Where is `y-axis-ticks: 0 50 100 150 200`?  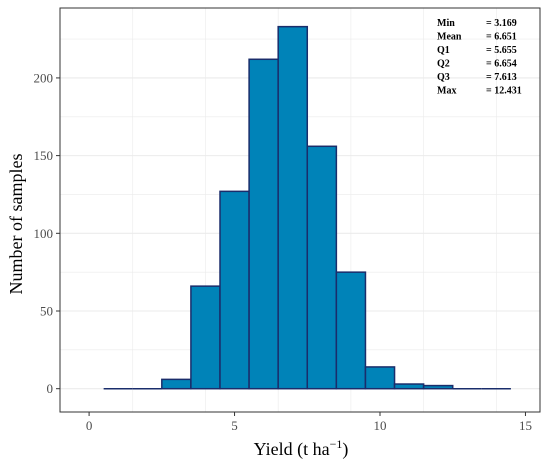 y-axis-ticks: 0 50 100 150 200 is located at coordinates (47, 233).